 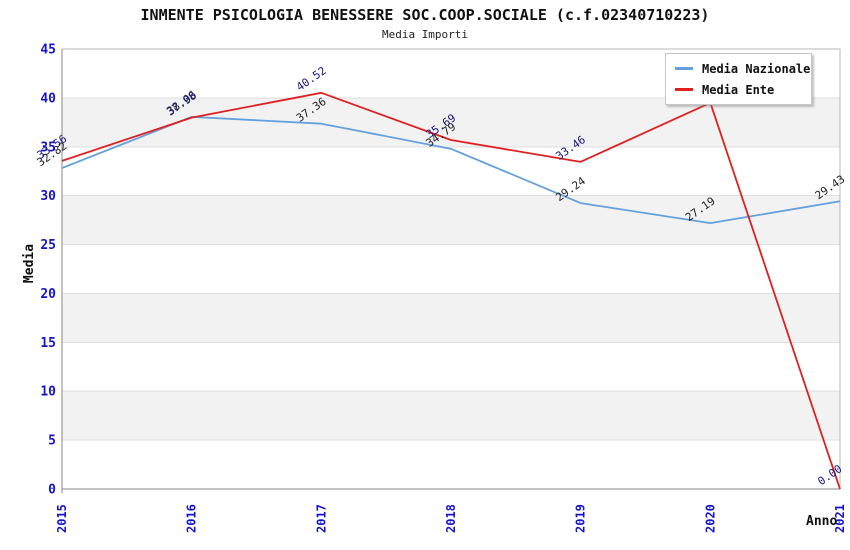 I want to click on legend-label-media-ente: Media Ente, so click(x=738, y=89).